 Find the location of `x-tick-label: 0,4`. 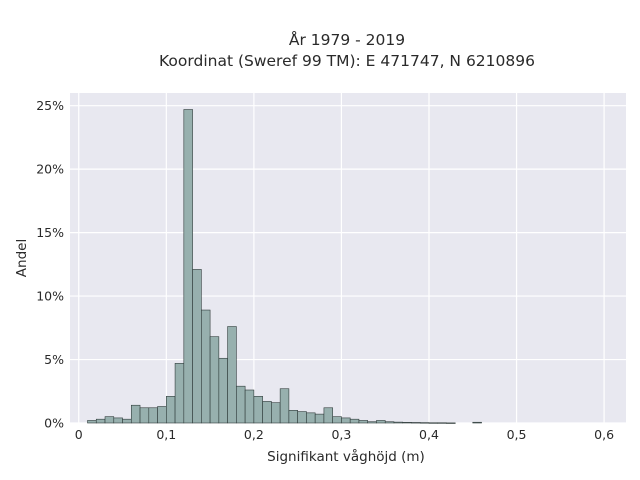

x-tick-label: 0,4 is located at coordinates (429, 434).